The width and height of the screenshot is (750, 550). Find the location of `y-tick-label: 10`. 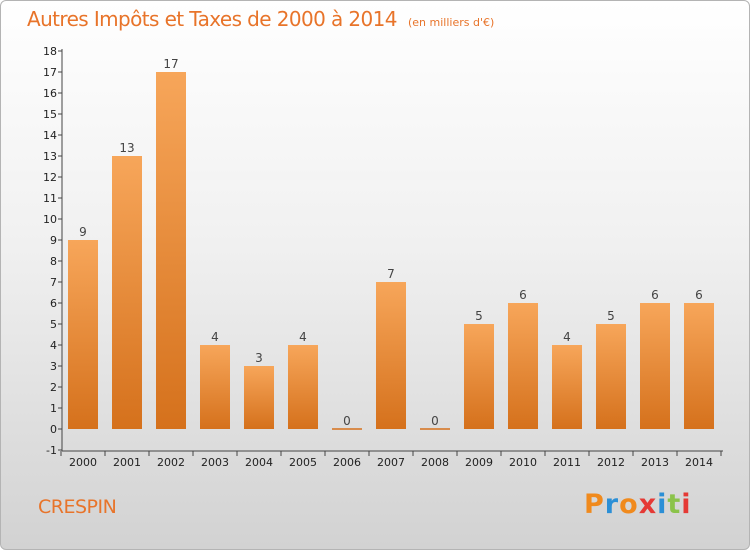

y-tick-label: 10 is located at coordinates (50, 219).